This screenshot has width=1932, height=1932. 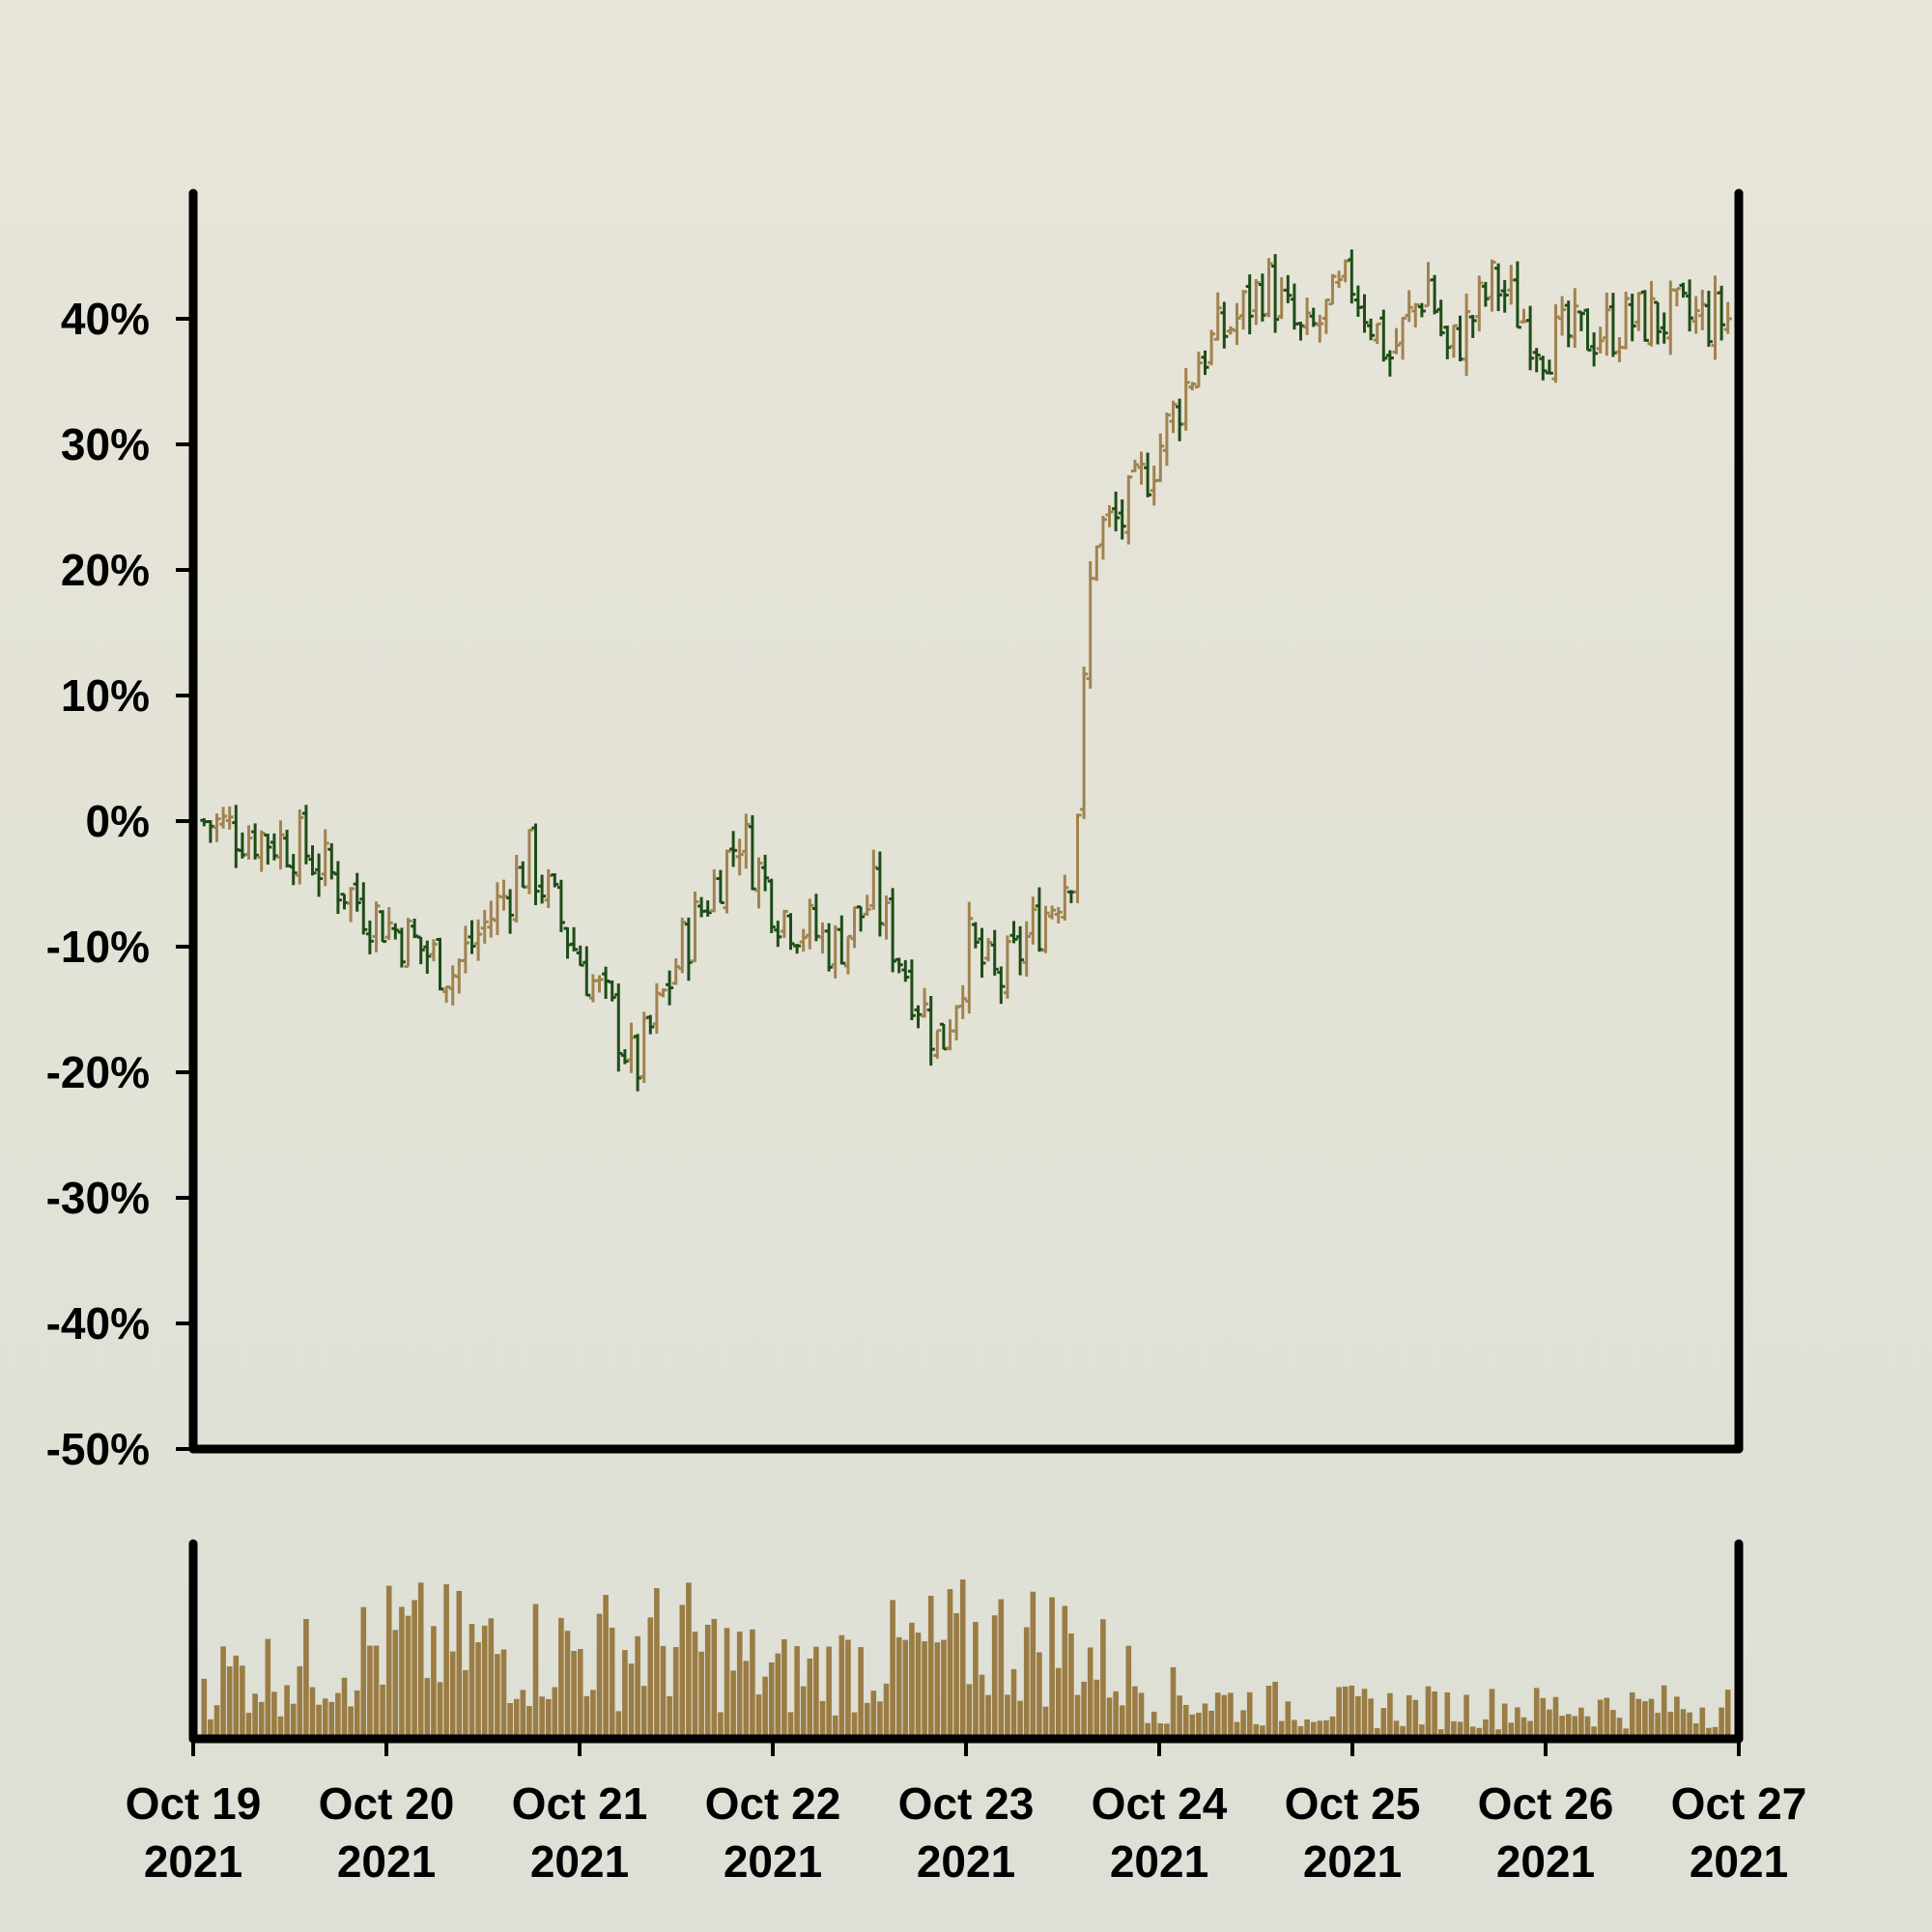 What do you see at coordinates (1546, 1803) in the screenshot?
I see `x-tick-label-date: Oct 26` at bounding box center [1546, 1803].